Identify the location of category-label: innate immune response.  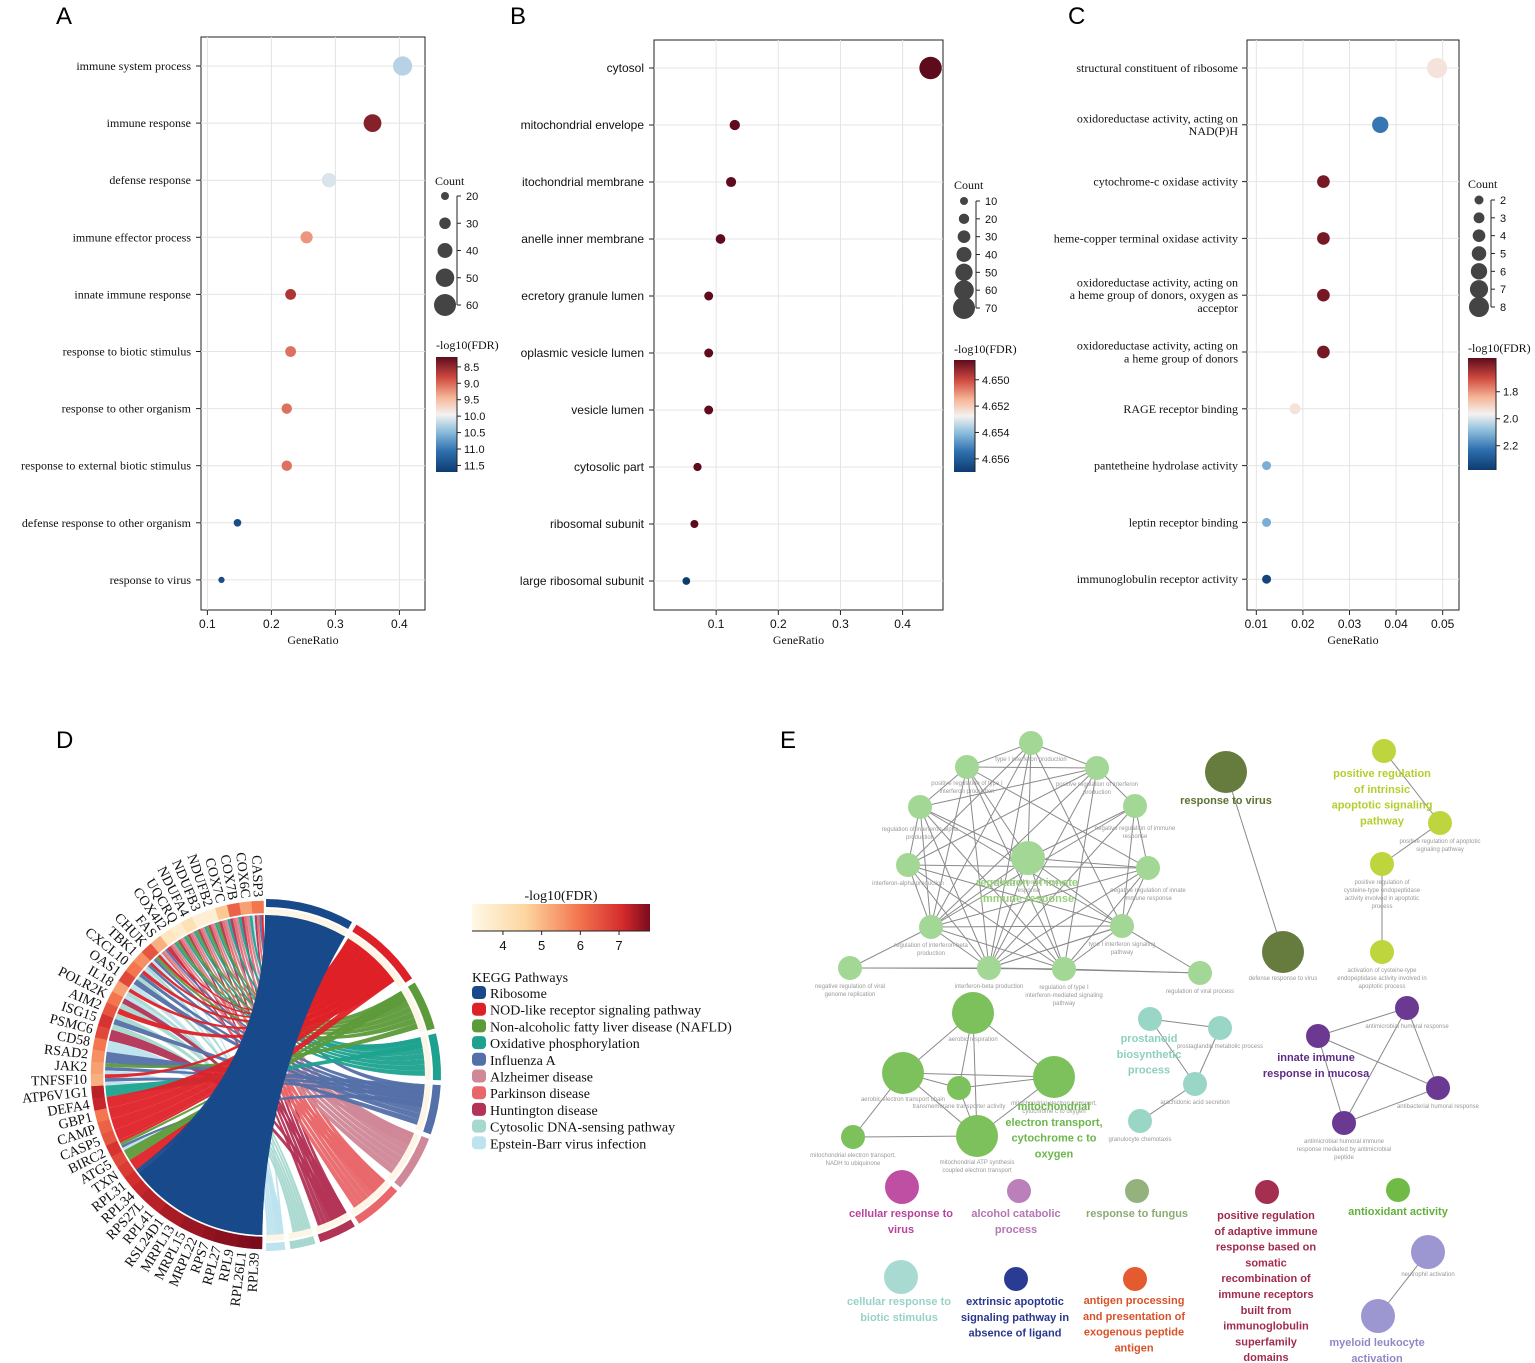
(132, 294).